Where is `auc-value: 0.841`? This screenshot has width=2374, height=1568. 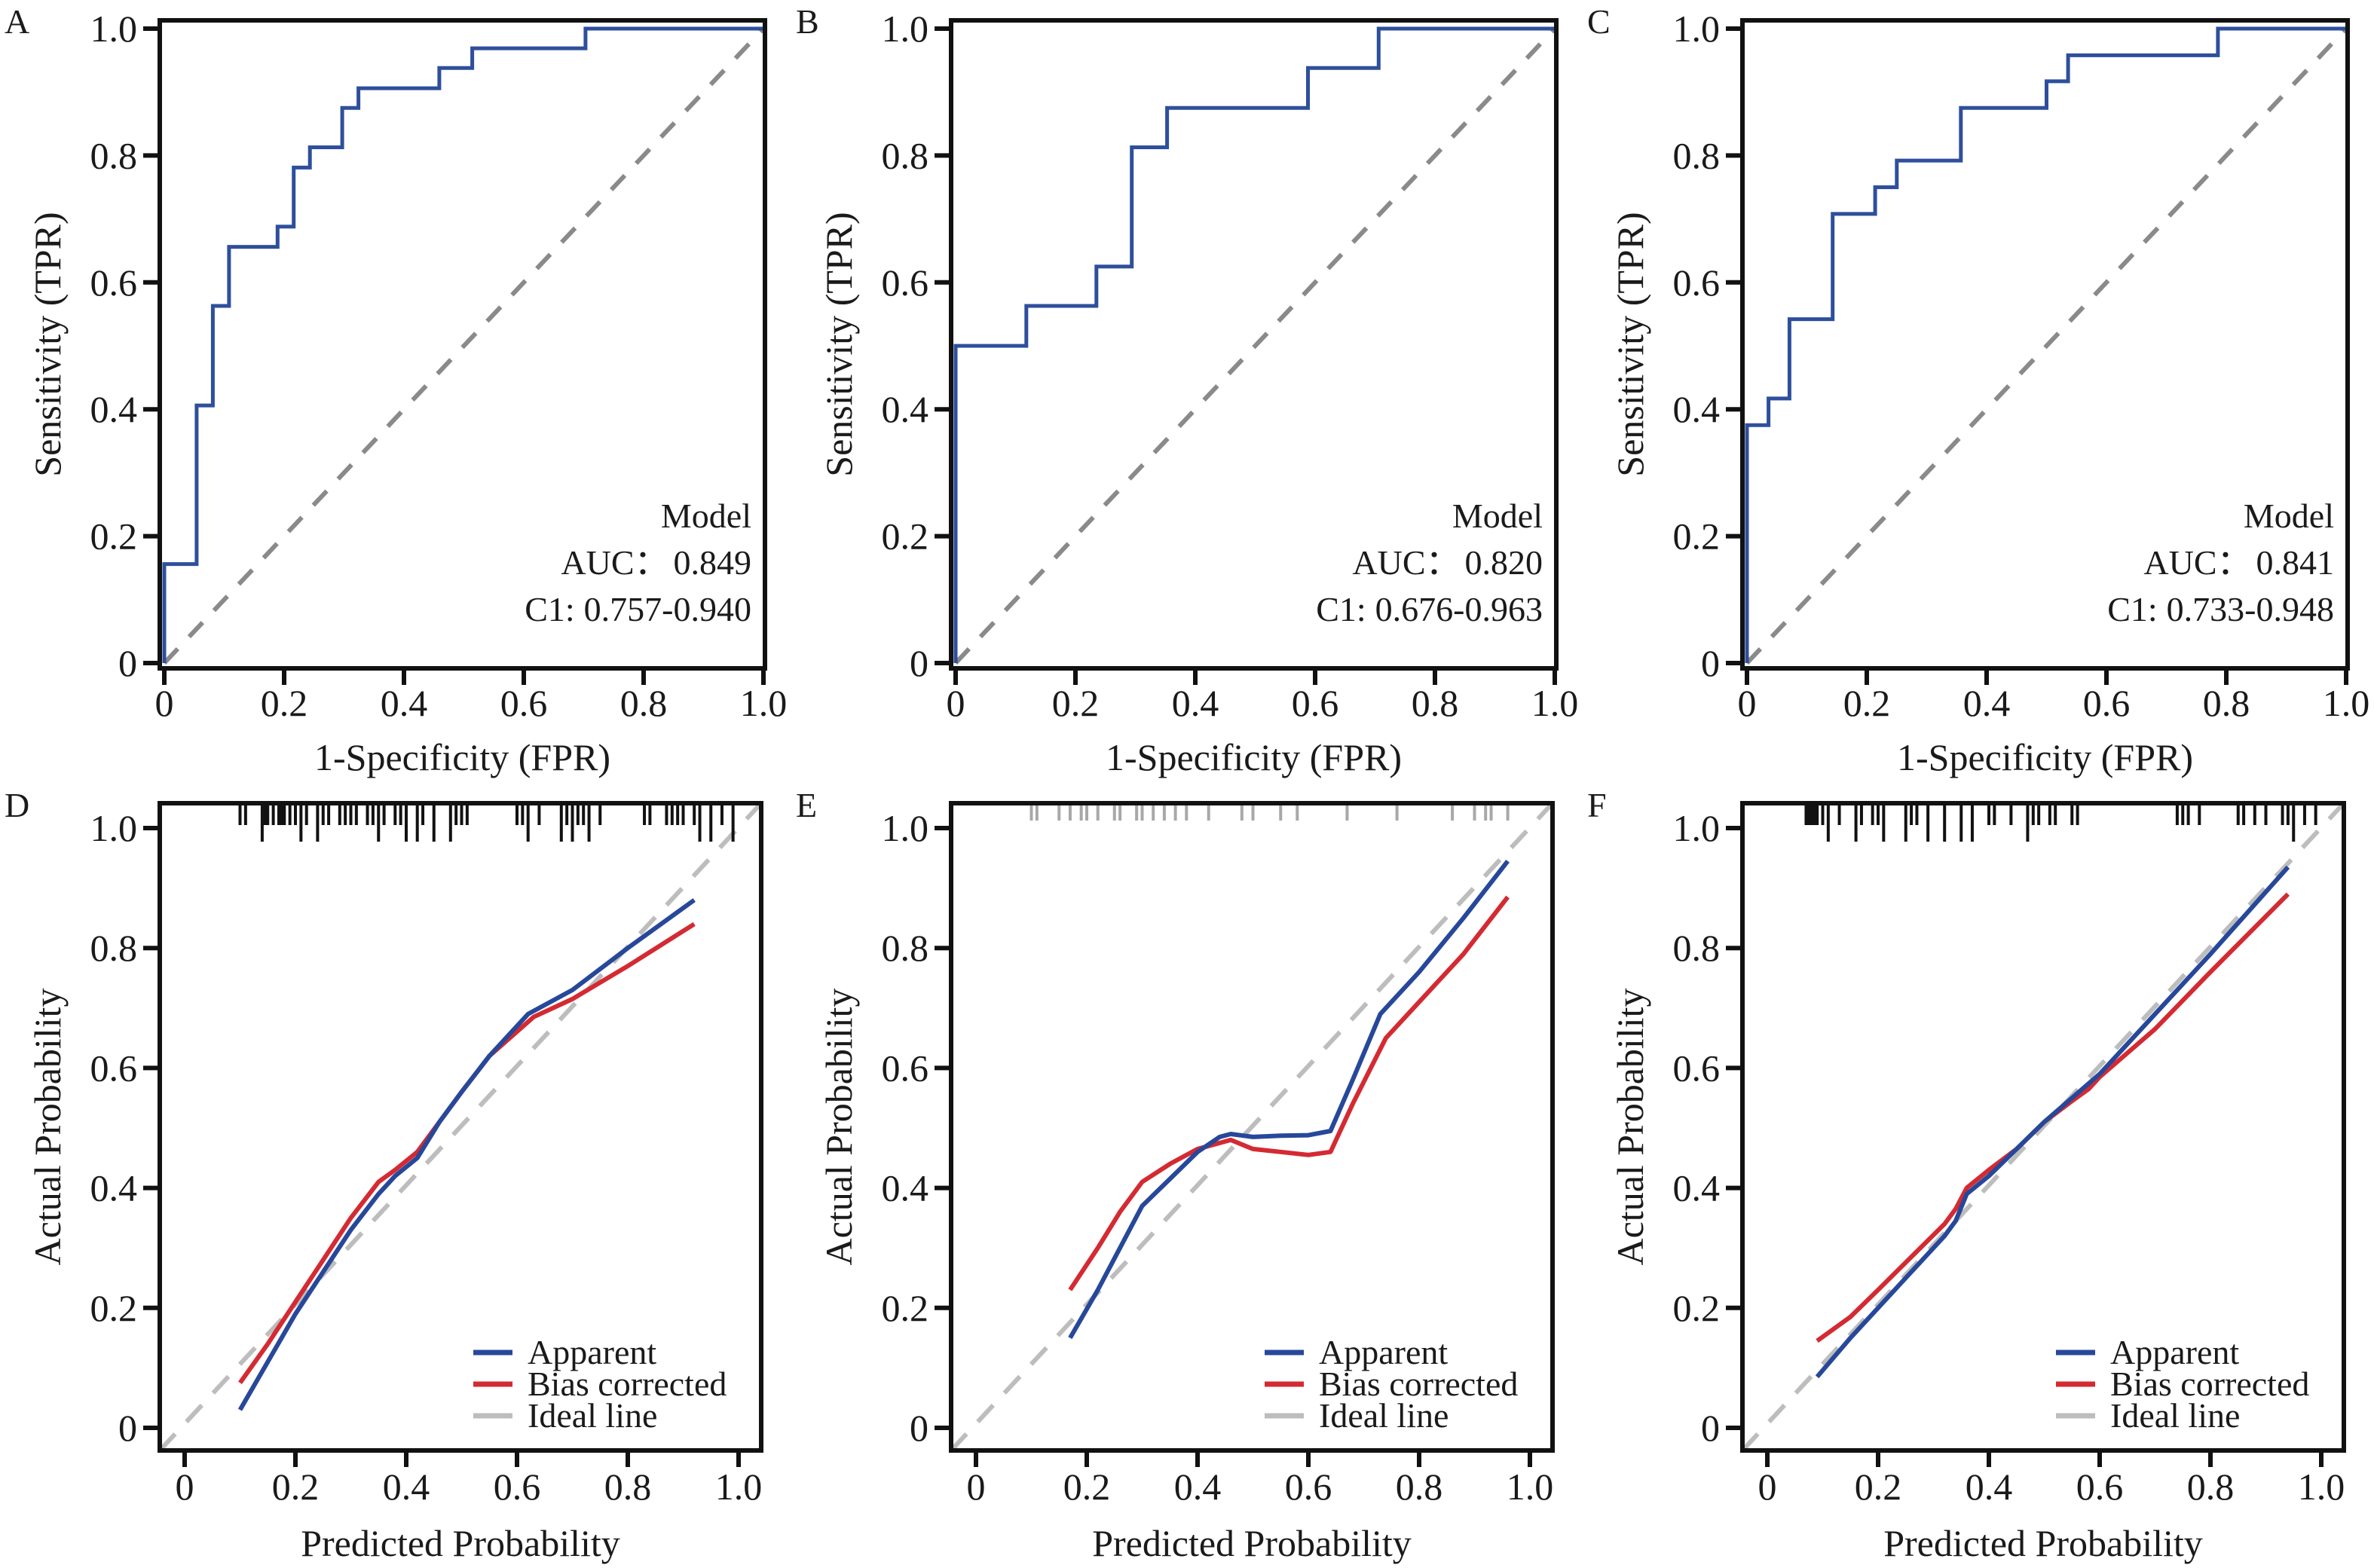 auc-value: 0.841 is located at coordinates (2296, 562).